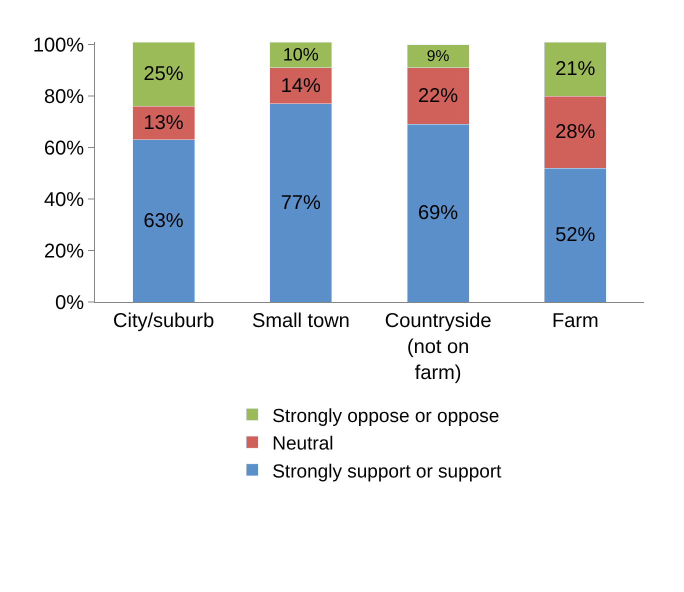  Describe the element at coordinates (69, 303) in the screenshot. I see `y-tick-label: 0%` at that location.